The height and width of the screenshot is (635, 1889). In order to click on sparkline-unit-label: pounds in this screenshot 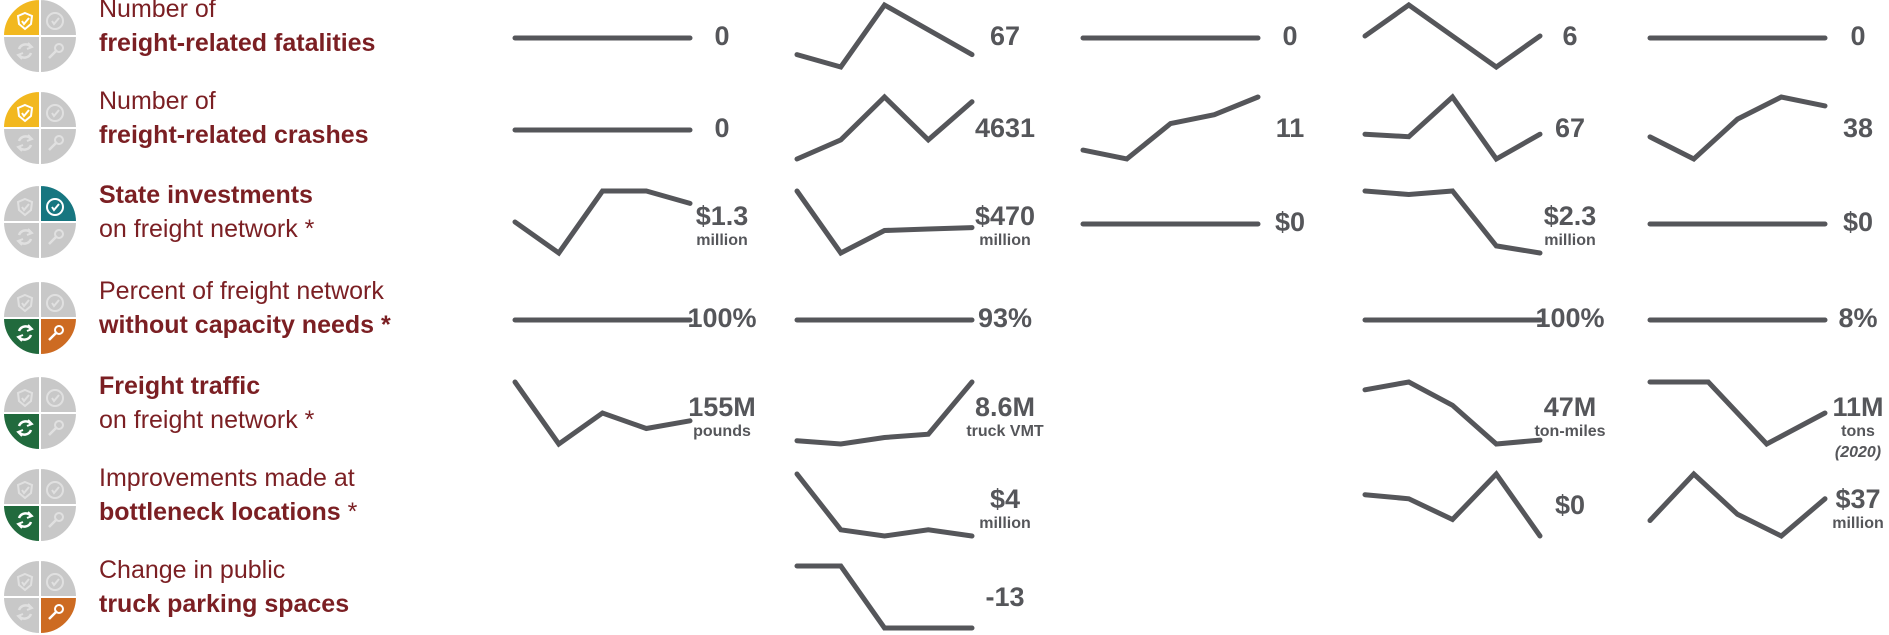, I will do `click(722, 431)`.